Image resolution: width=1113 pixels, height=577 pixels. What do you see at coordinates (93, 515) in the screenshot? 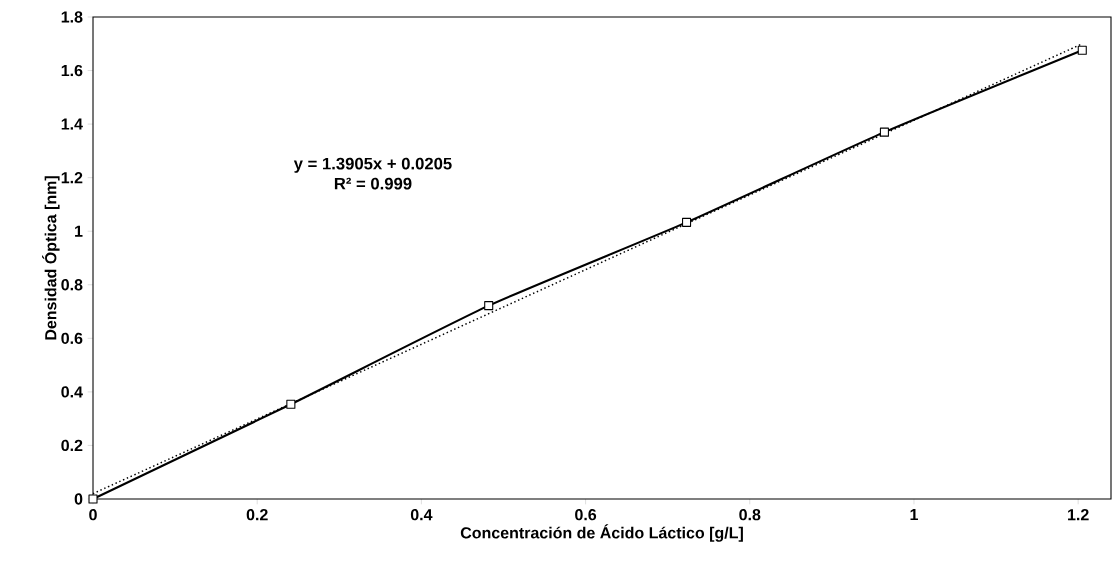
I see `x-tick-label: 0` at bounding box center [93, 515].